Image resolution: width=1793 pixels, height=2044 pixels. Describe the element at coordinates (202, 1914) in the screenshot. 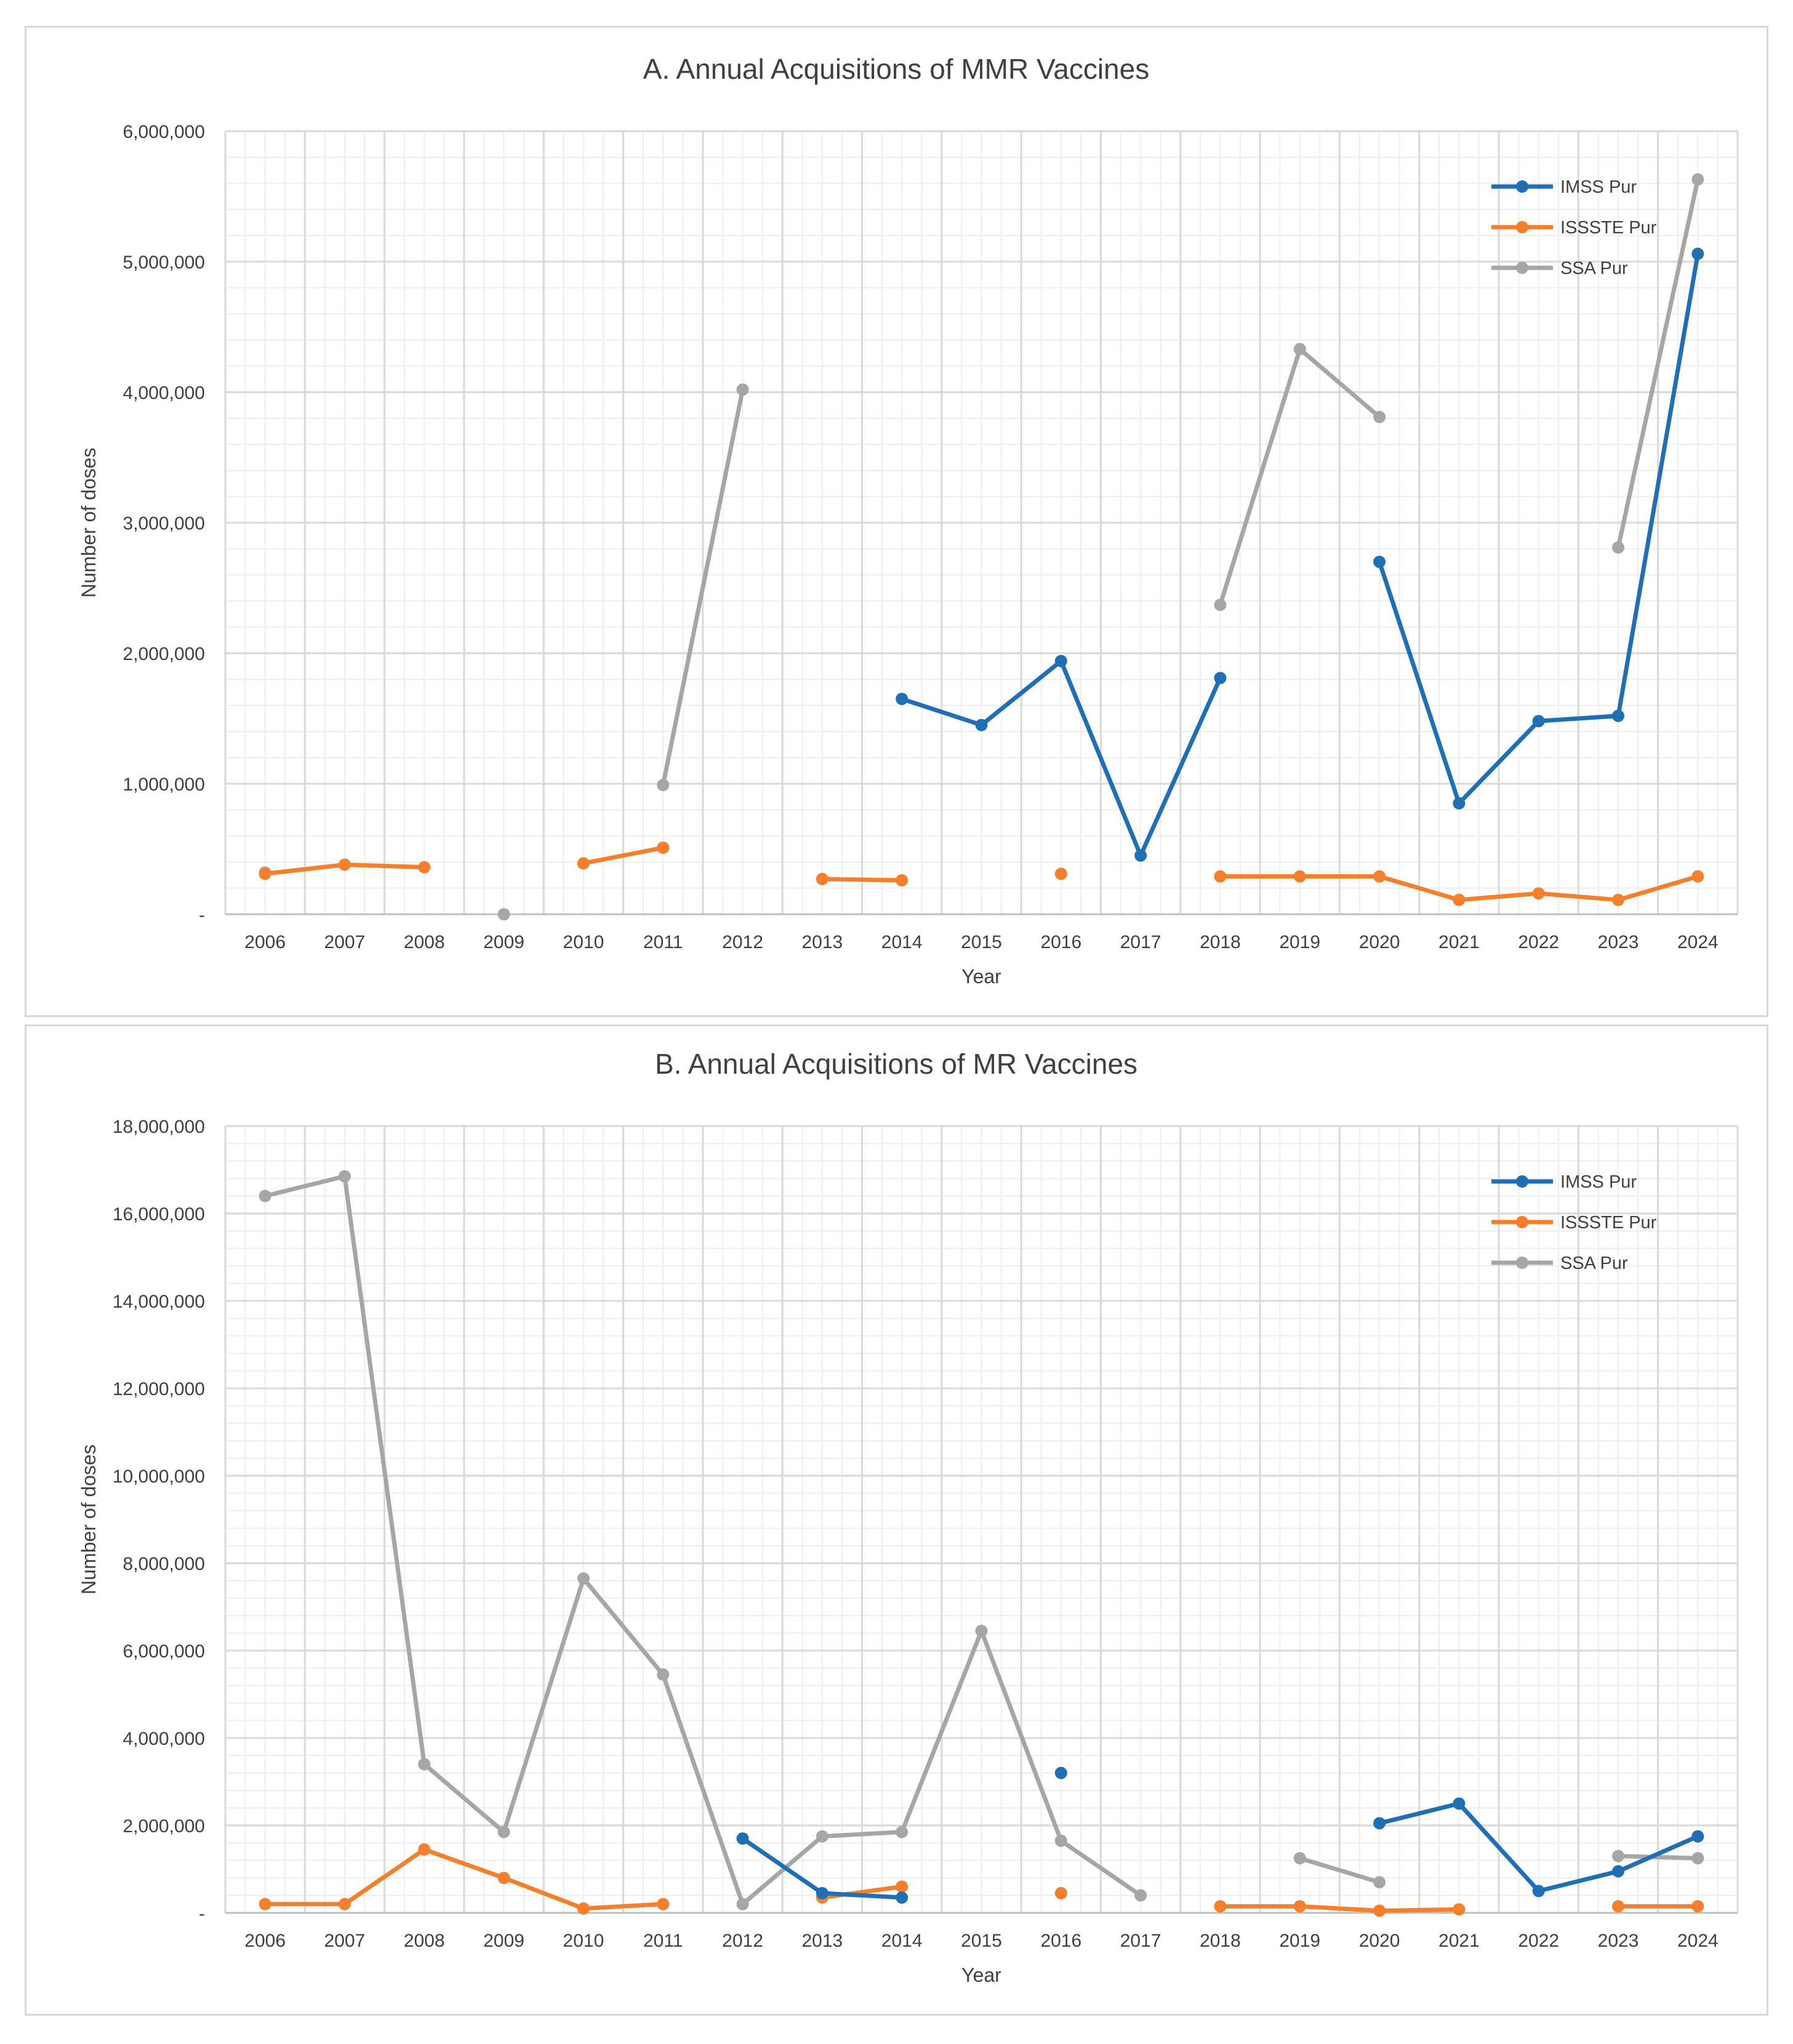

I see `y-tick-label: -` at that location.